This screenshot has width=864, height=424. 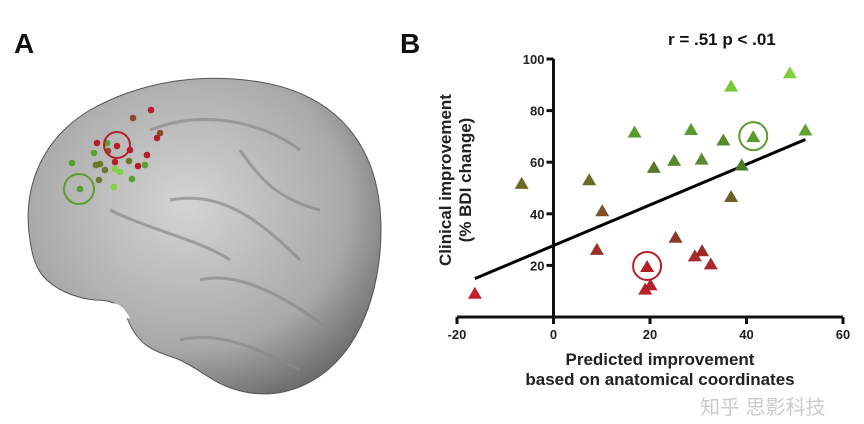 I want to click on y-tick-label: 100, so click(x=534, y=59).